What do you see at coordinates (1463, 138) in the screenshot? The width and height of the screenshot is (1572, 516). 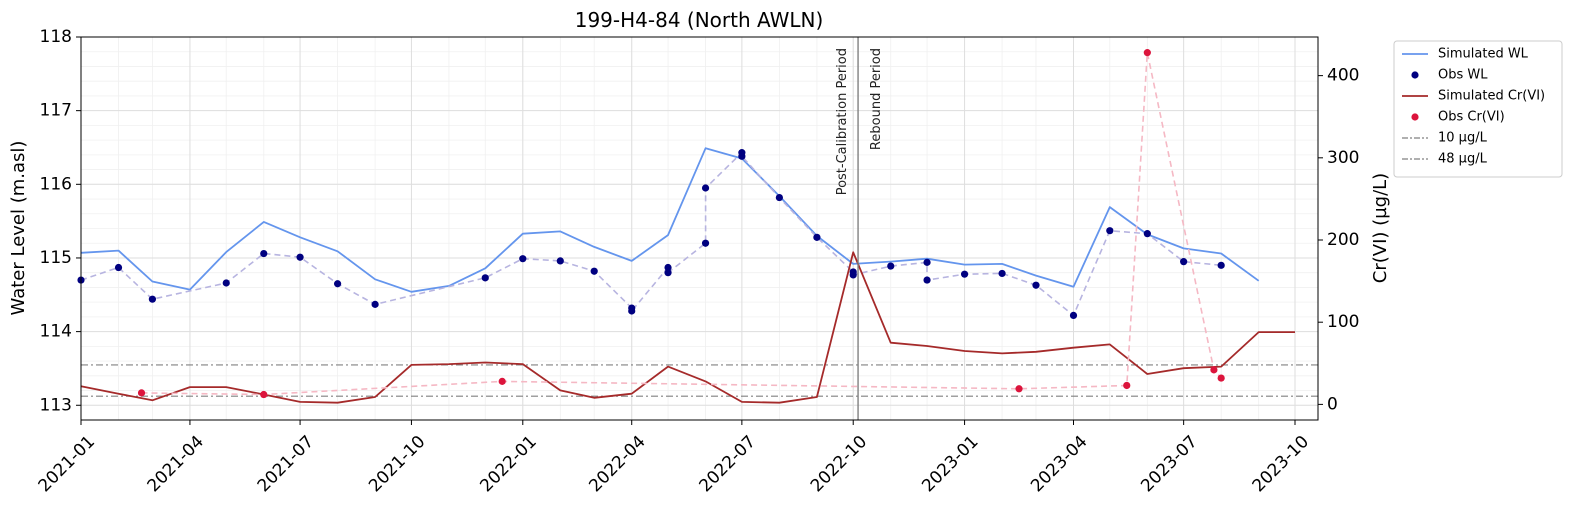 I see `legend-label: 10 µg/L` at bounding box center [1463, 138].